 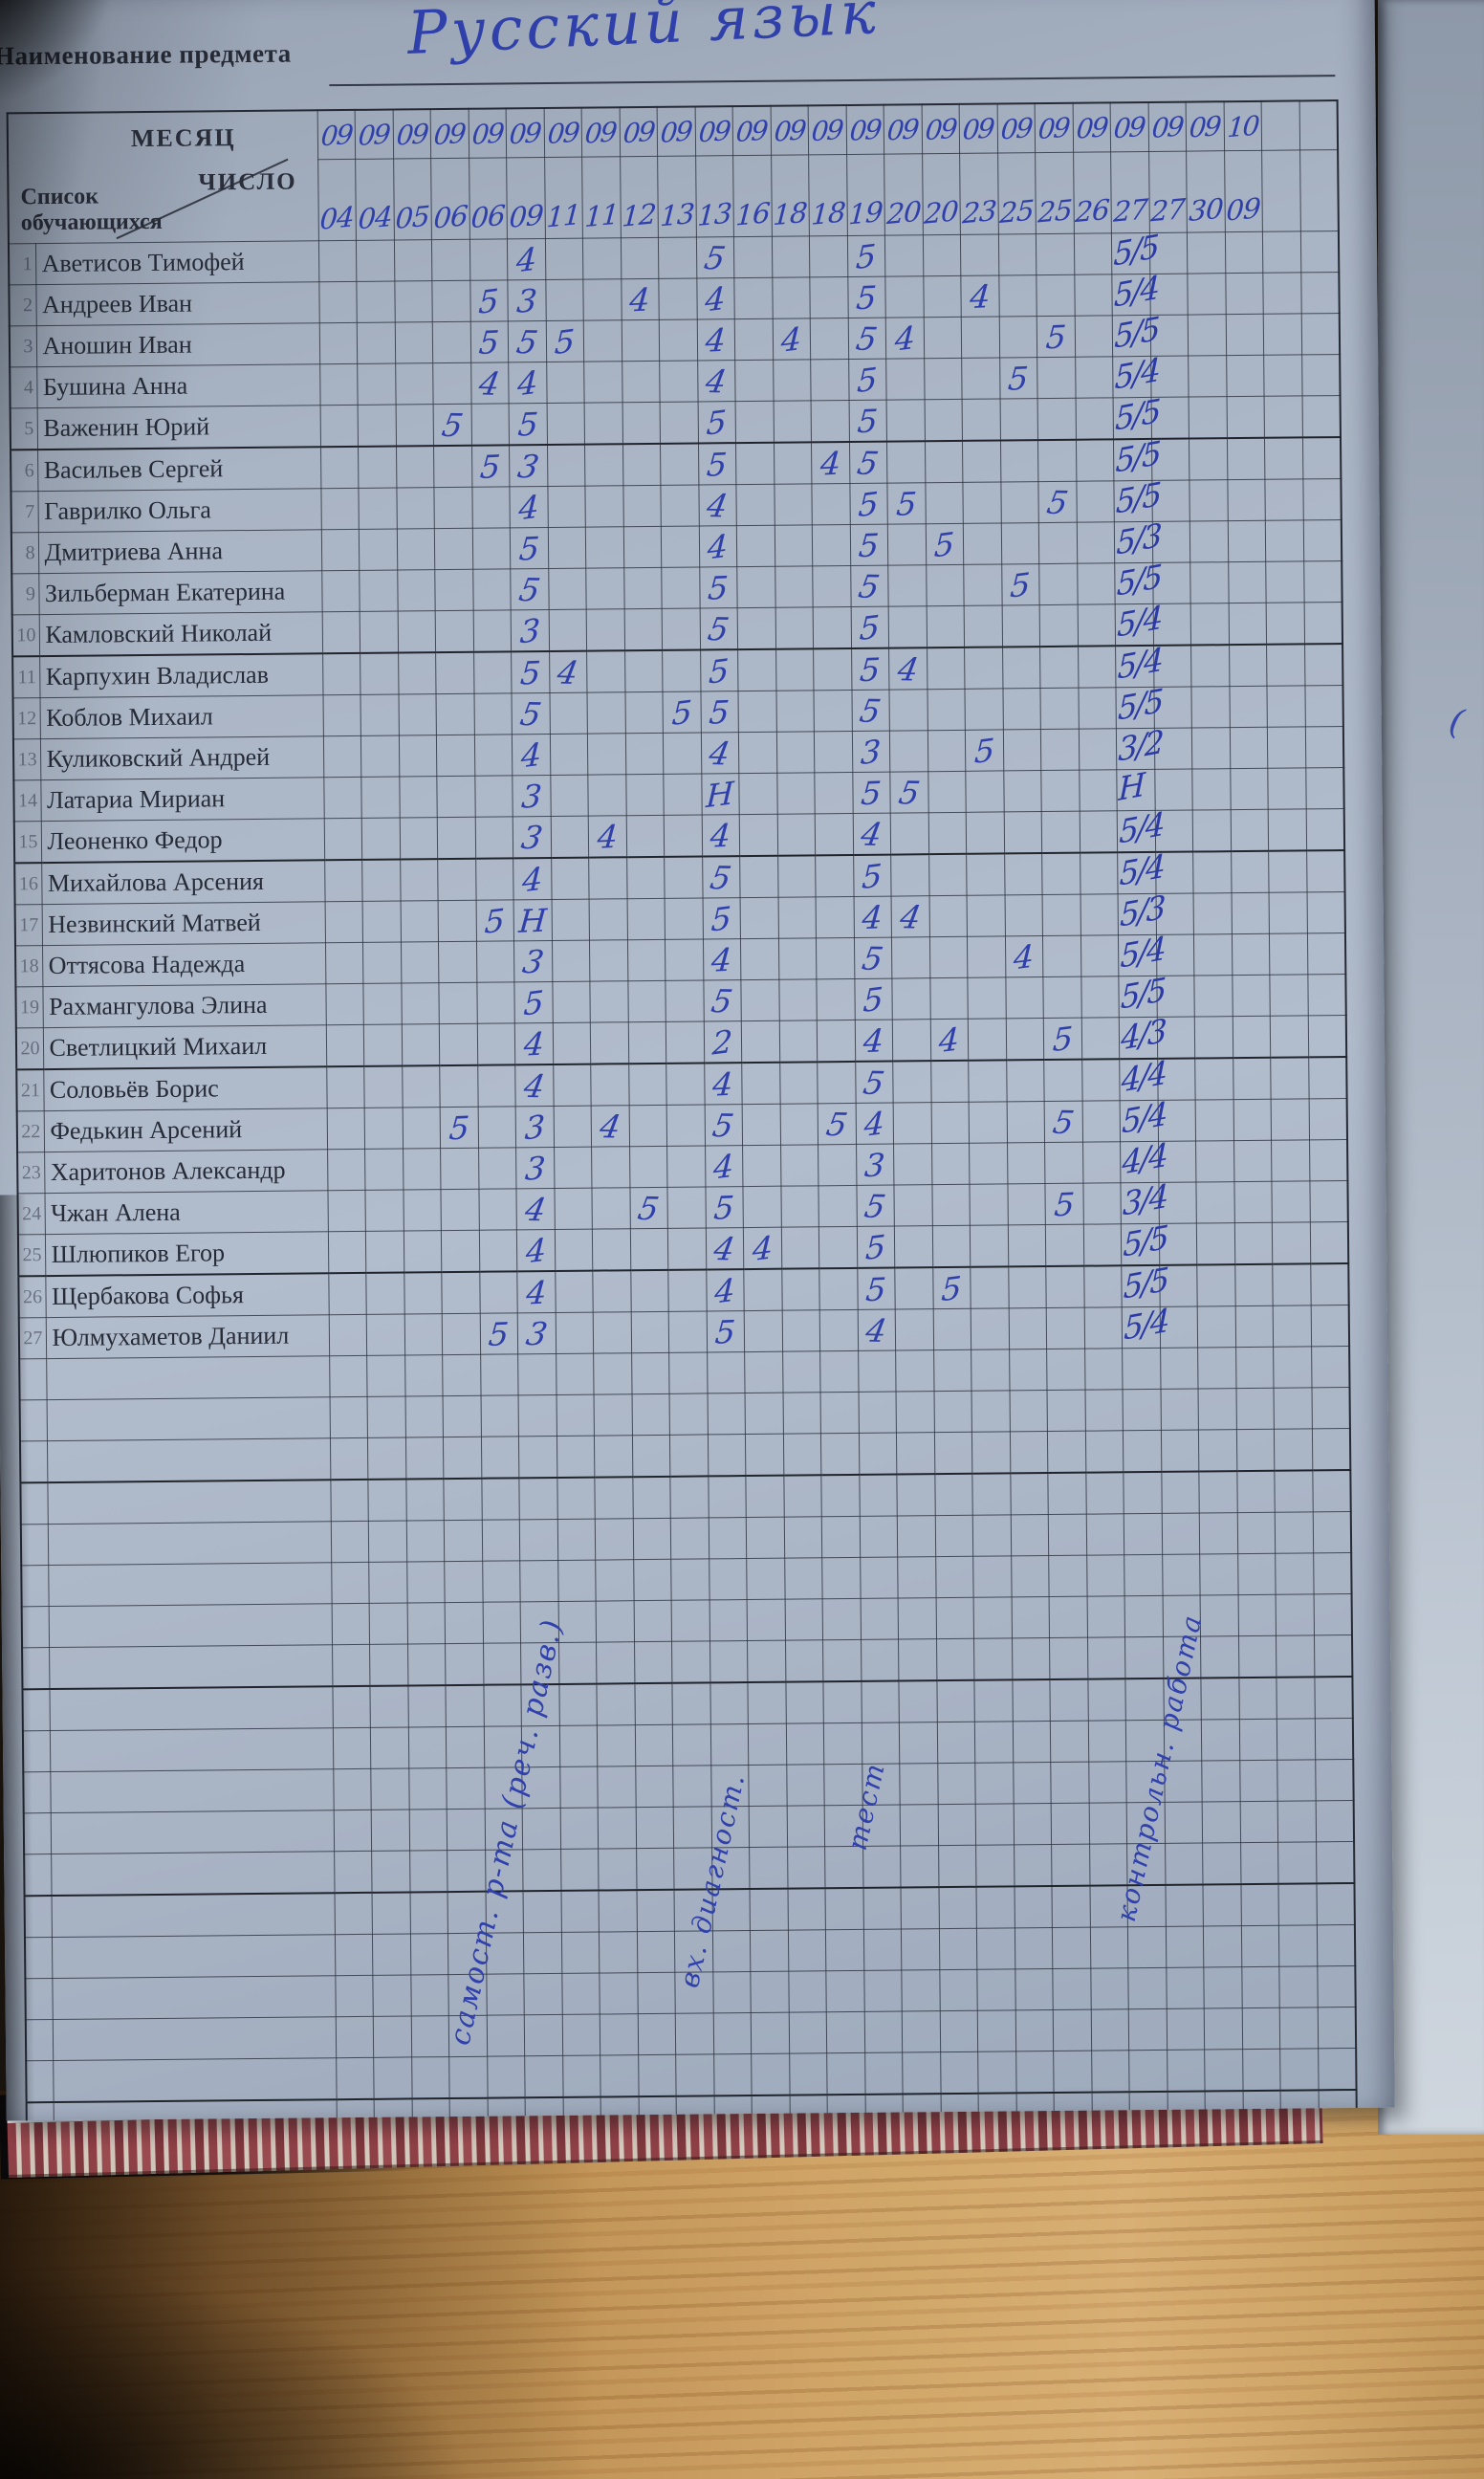 What do you see at coordinates (790, 130) in the screenshot?
I see `month-cell: 09` at bounding box center [790, 130].